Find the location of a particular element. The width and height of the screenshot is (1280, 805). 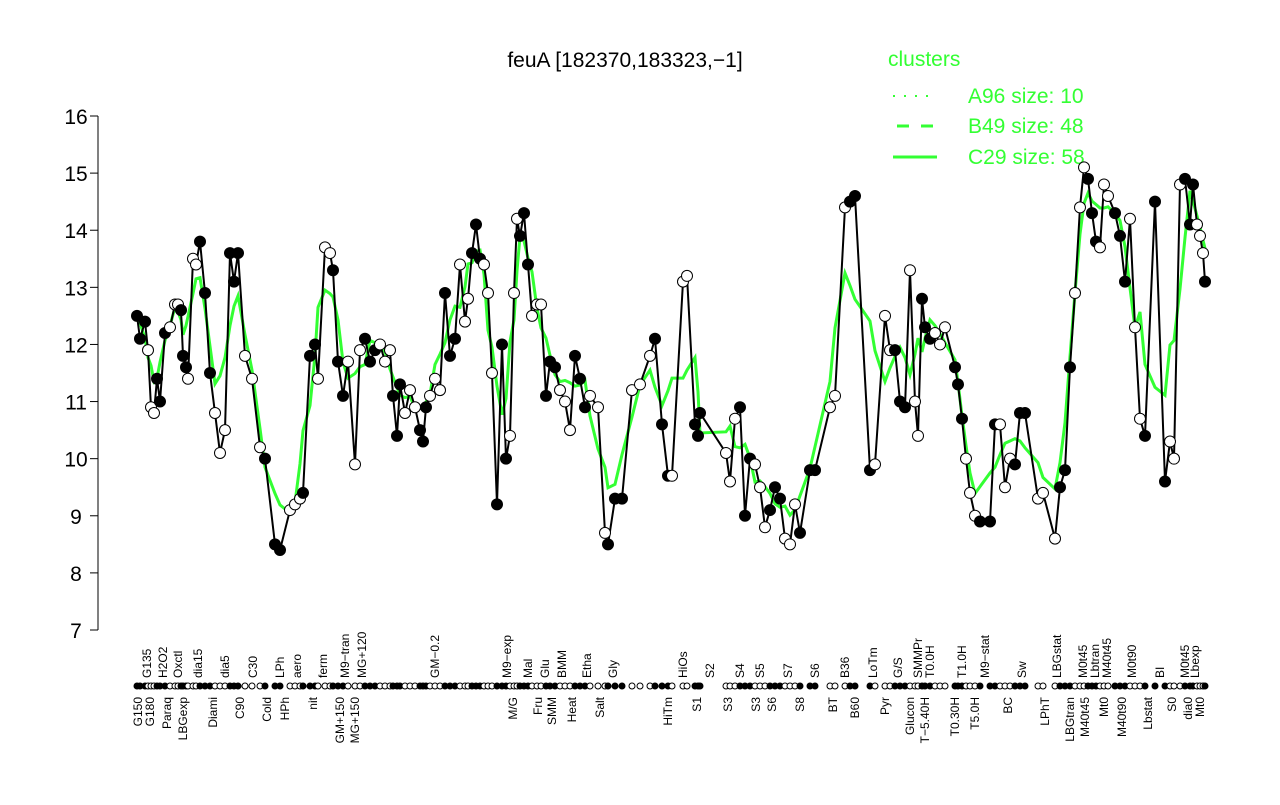

x-tick-label: Salt is located at coordinates (600, 706).